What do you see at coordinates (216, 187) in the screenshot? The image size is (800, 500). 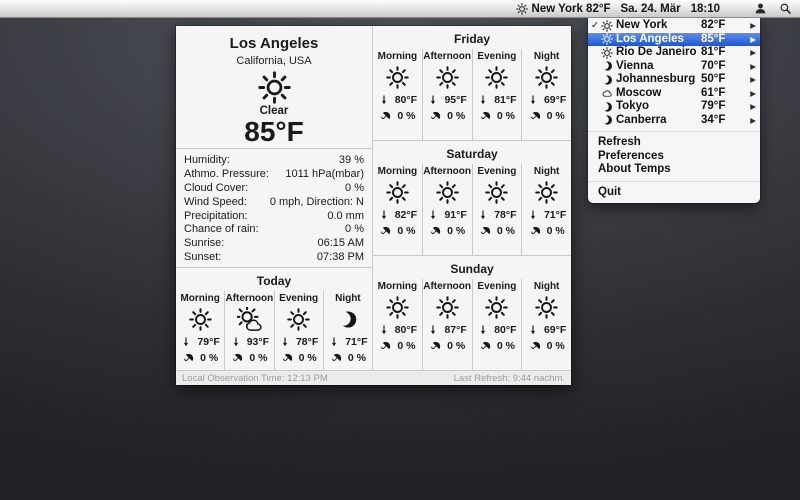 I see `detail-label: Cloud Cover:` at bounding box center [216, 187].